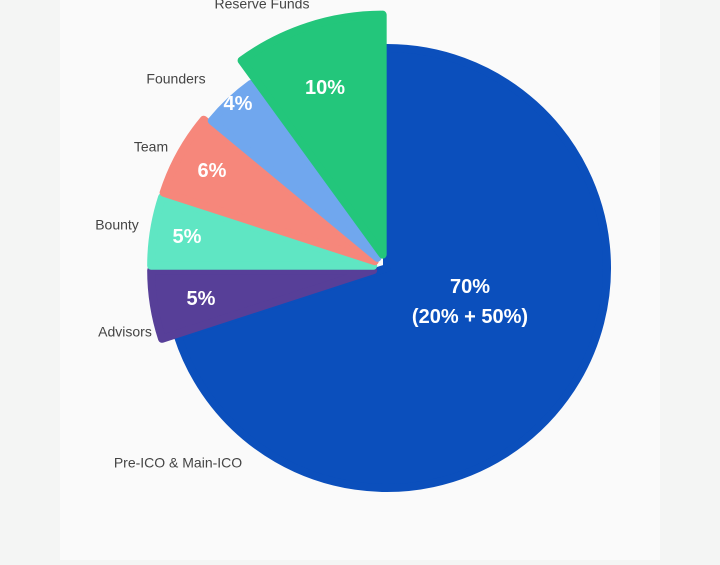 The width and height of the screenshot is (720, 565). What do you see at coordinates (151, 147) in the screenshot?
I see `category-label: Team` at bounding box center [151, 147].